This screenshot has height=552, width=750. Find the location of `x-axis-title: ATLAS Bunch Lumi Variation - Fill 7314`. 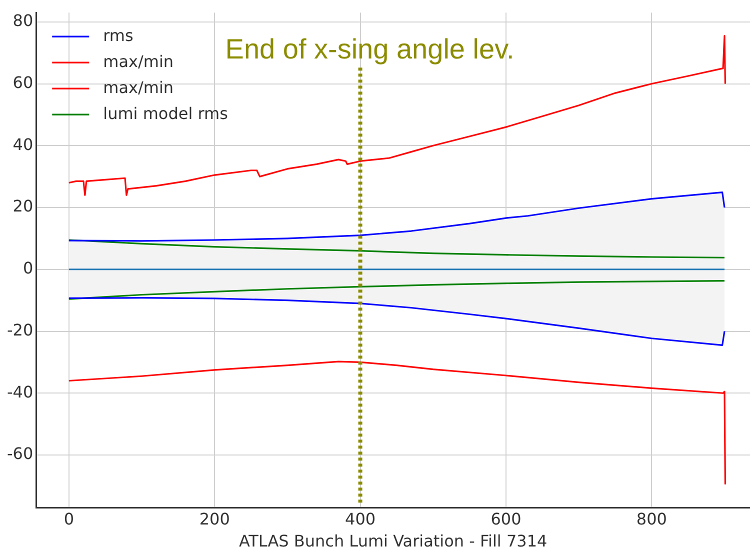

x-axis-title: ATLAS Bunch Lumi Variation - Fill 7314 is located at coordinates (393, 541).